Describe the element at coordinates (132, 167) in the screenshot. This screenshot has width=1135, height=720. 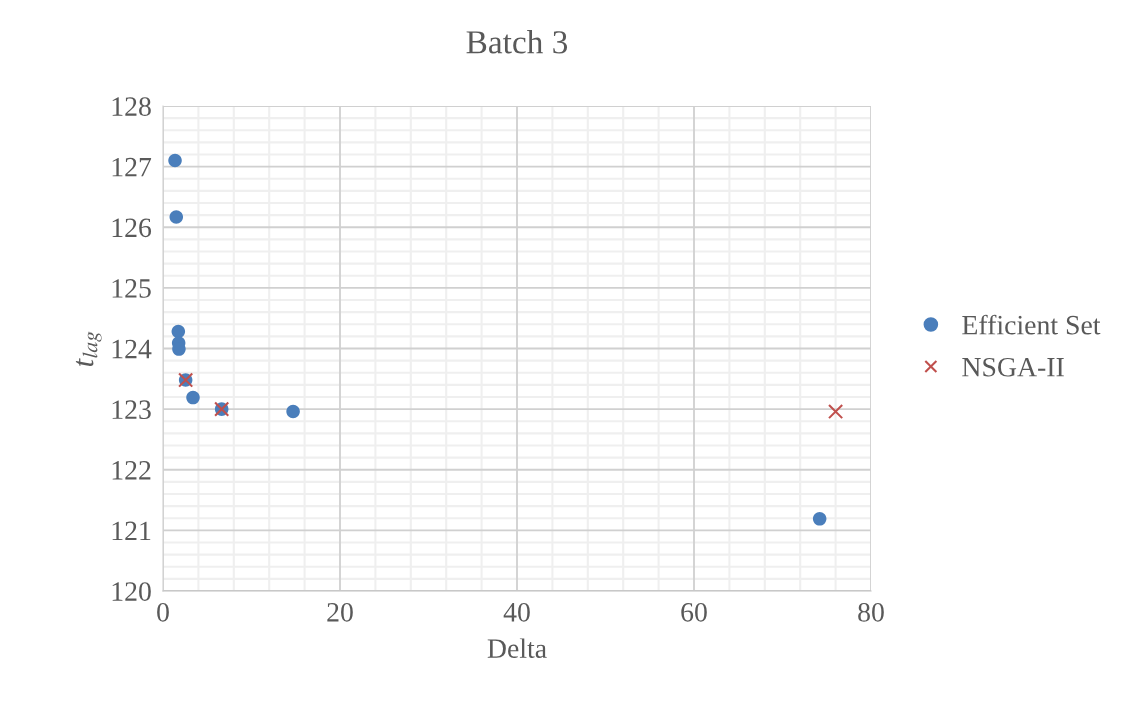
I see `y-tick-label: 127` at that location.